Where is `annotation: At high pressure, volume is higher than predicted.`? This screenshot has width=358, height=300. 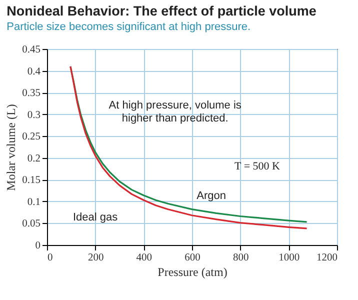
annotation: At high pressure, volume is higher than predicted. is located at coordinates (175, 112).